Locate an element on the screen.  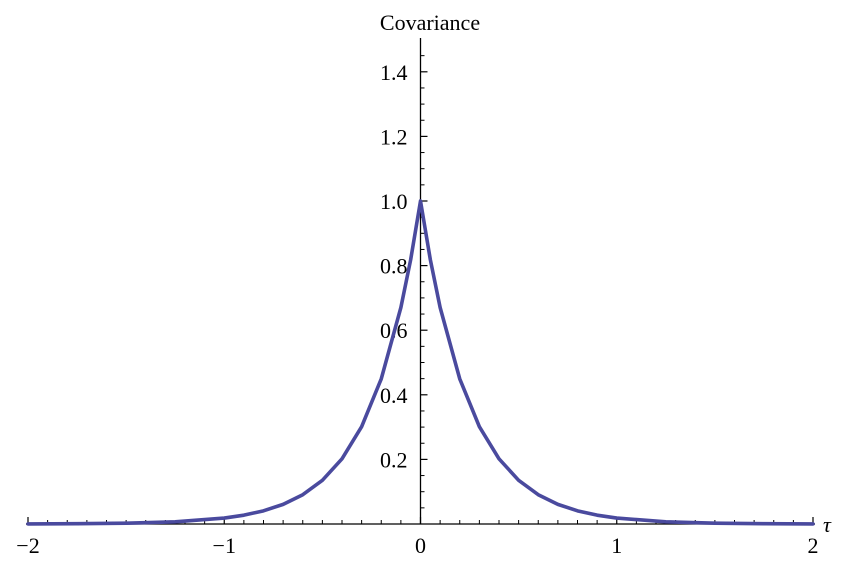
x-tick-label: 0 is located at coordinates (420, 545).